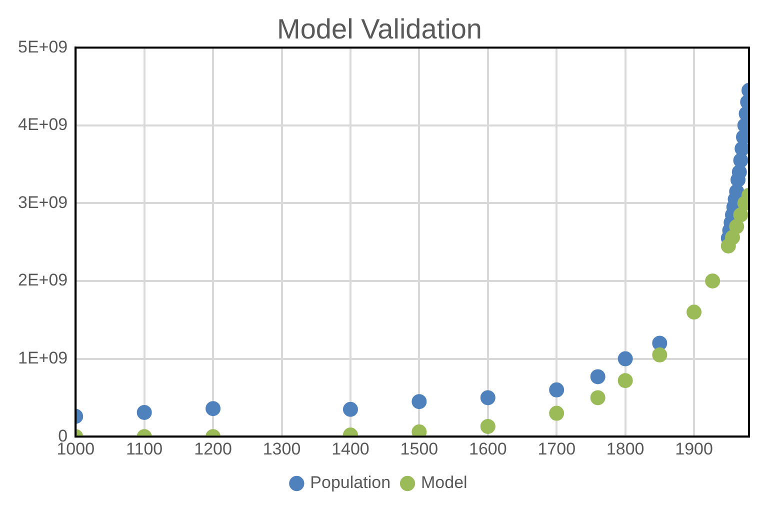  Describe the element at coordinates (43, 202) in the screenshot. I see `y-tick-label: 3E+09` at that location.